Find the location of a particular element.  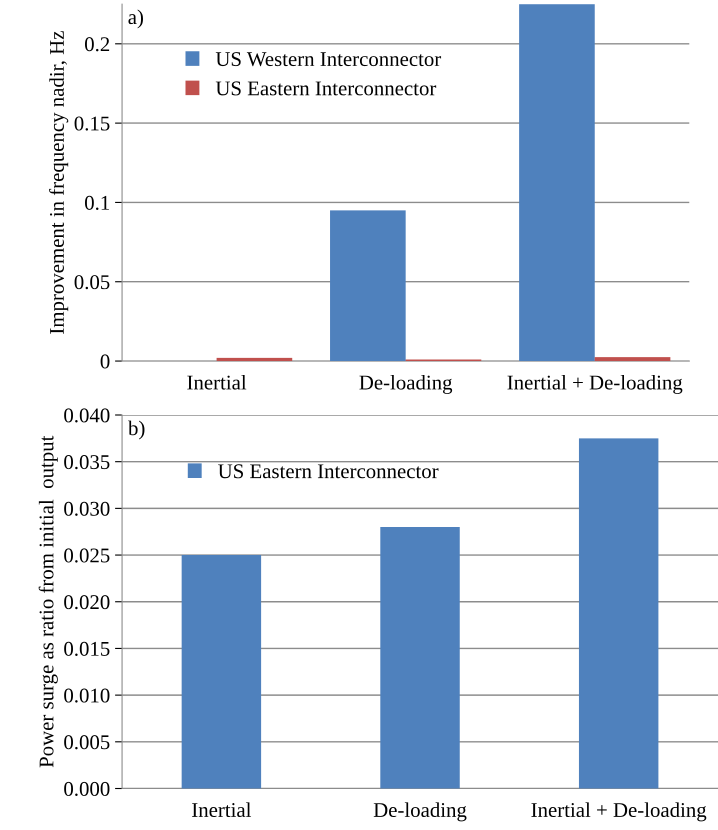

y-tick-label: 0.010 is located at coordinates (87, 695).